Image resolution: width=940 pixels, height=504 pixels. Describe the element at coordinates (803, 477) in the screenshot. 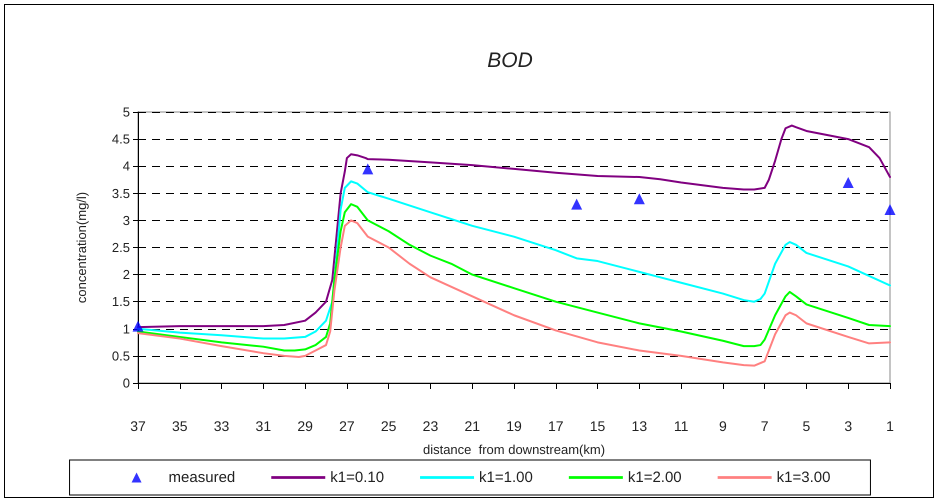

I see `legend-label: k1=3.00` at that location.